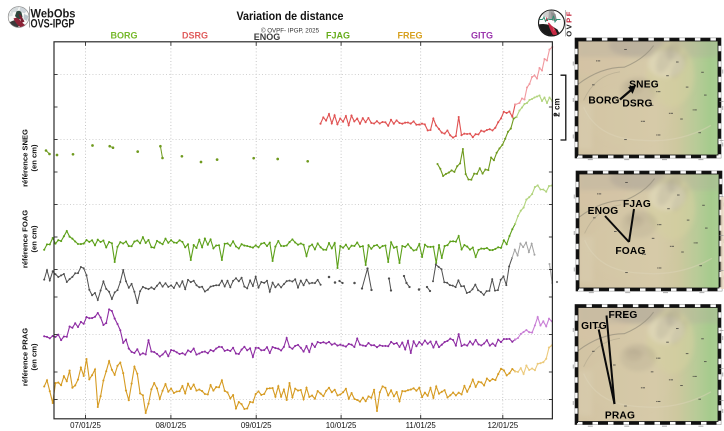  What do you see at coordinates (502, 425) in the screenshot?
I see `svg-text: 12/01/25` at bounding box center [502, 425].